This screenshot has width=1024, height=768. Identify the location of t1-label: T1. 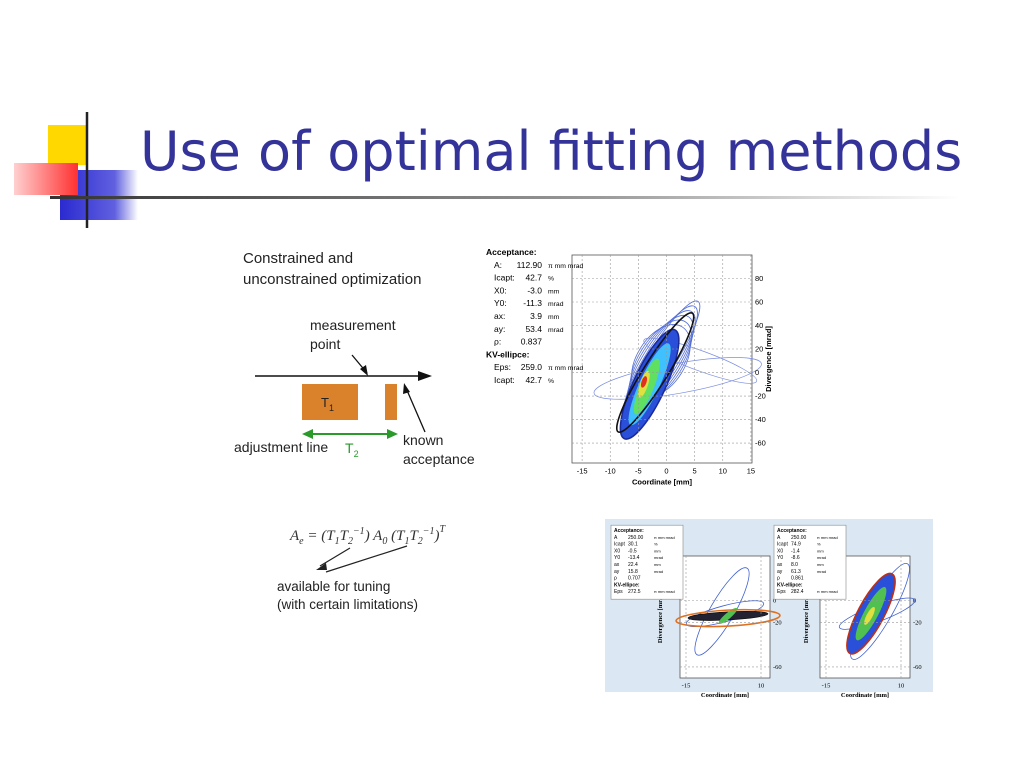
(327, 404).